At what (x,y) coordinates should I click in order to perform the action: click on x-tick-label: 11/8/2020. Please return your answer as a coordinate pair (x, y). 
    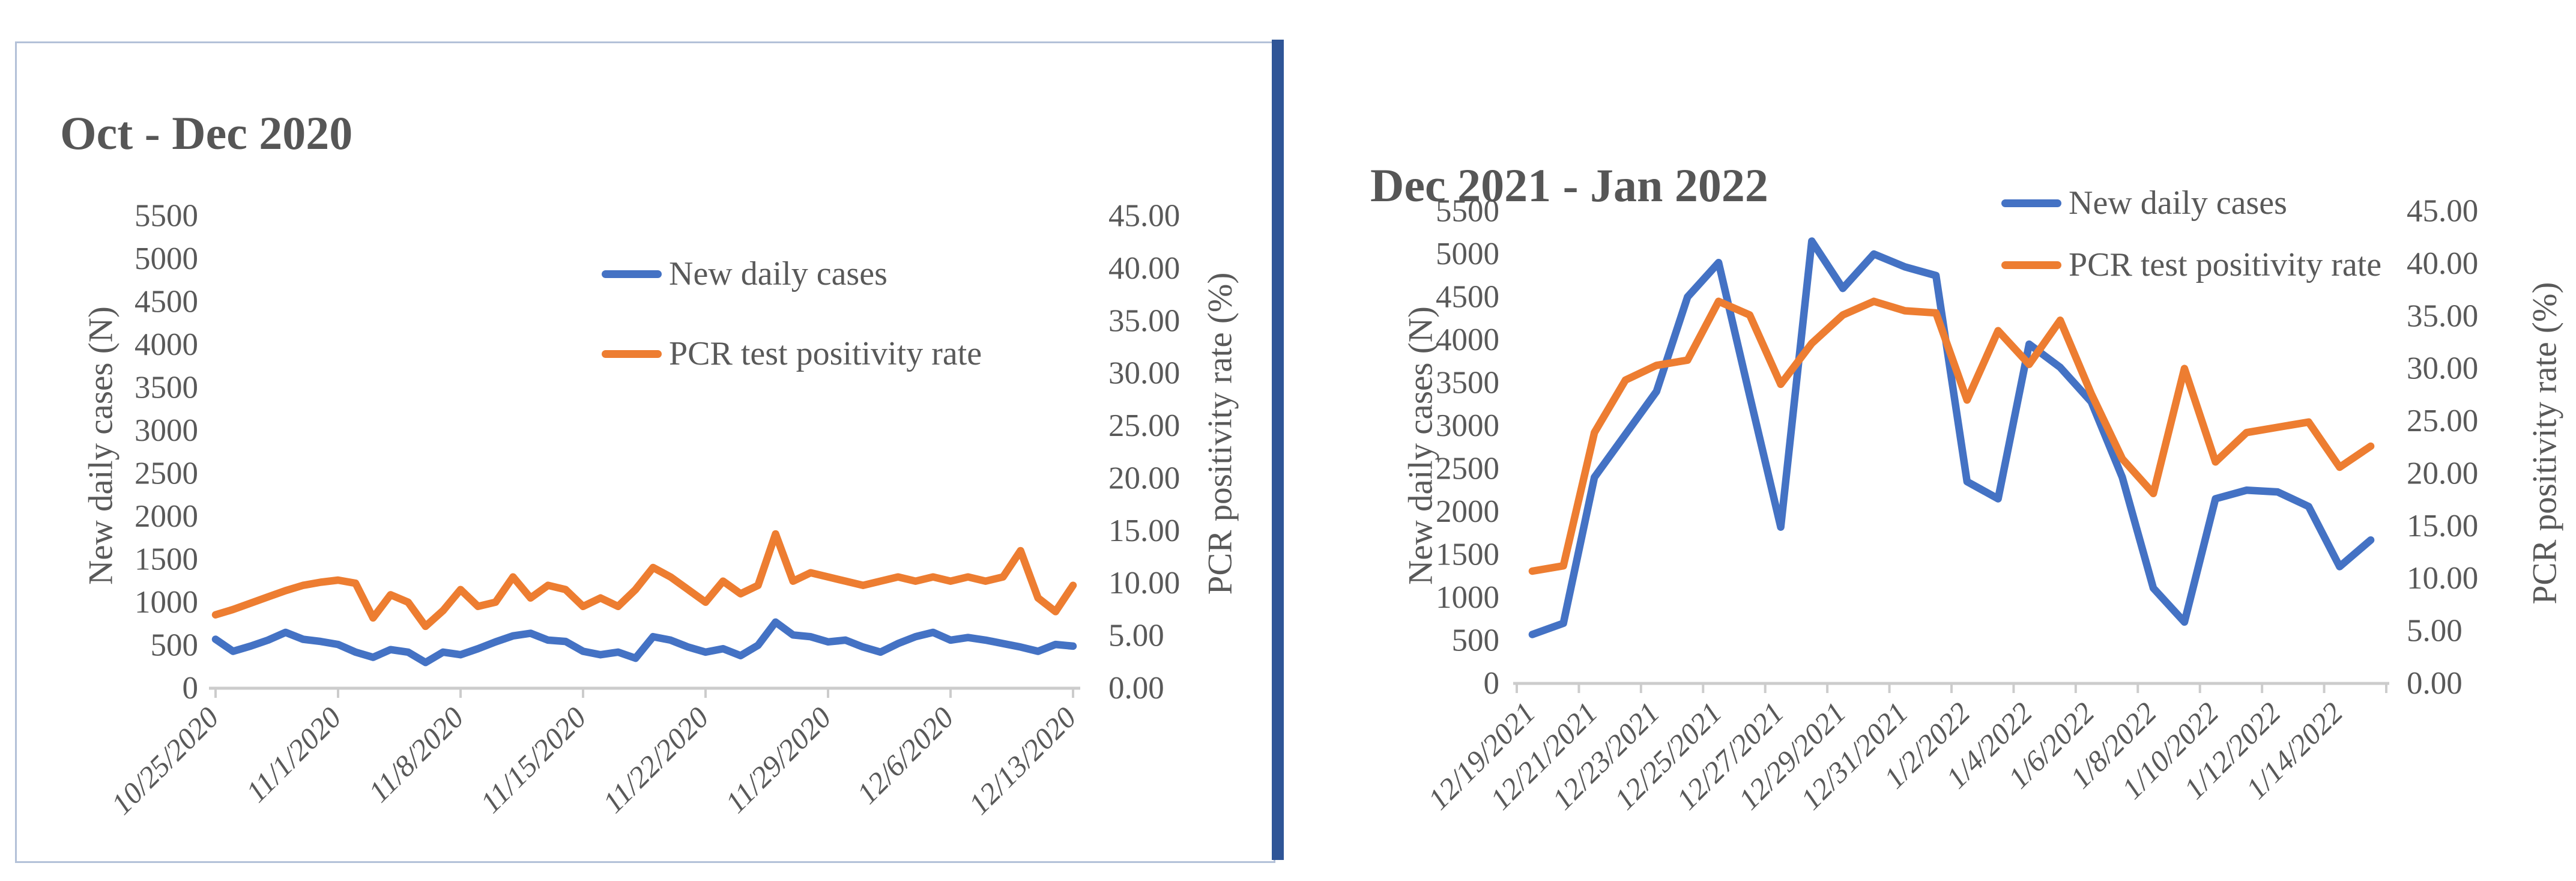
    Looking at the image, I should click on (416, 754).